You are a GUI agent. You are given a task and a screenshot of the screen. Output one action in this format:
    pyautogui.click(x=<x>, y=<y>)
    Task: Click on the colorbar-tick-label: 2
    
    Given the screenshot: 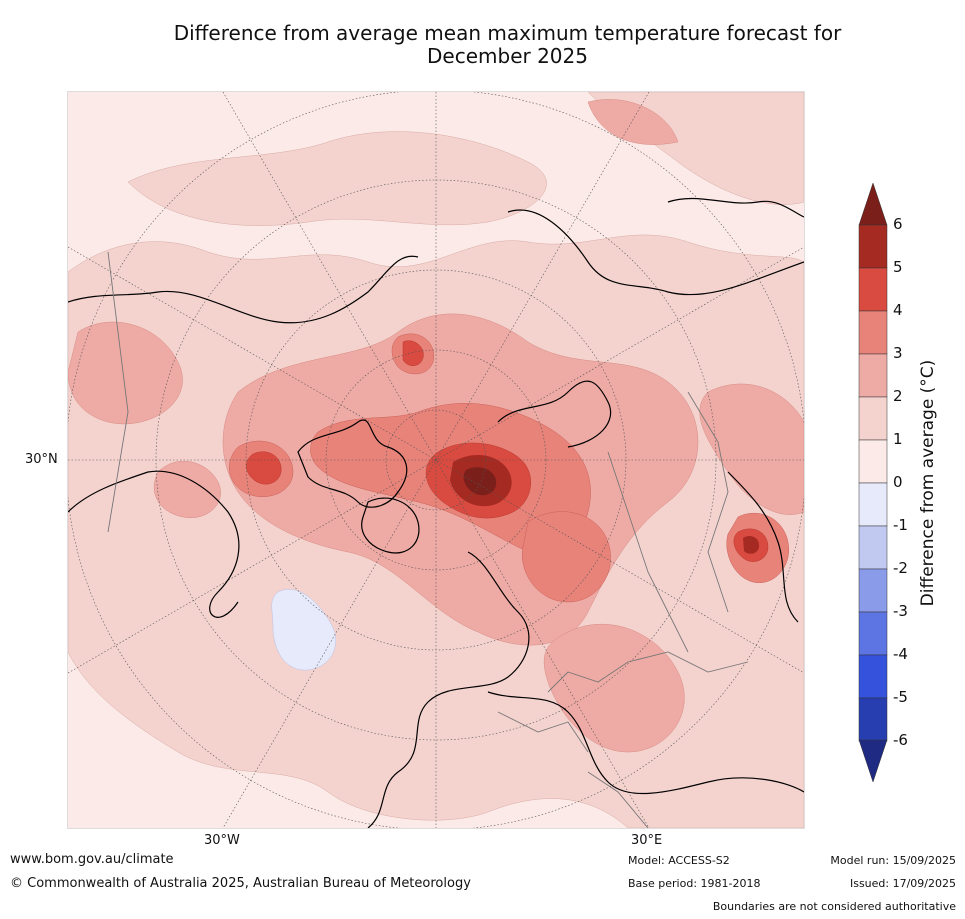 What is the action you would take?
    pyautogui.click(x=898, y=396)
    